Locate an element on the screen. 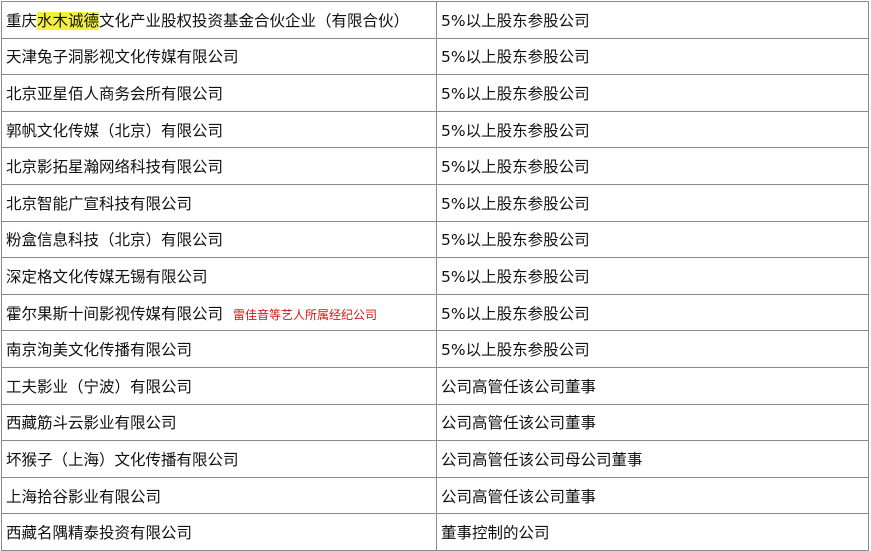 The image size is (871, 551). company-name-cell: 北京亚星佰人商务会所有限公司 is located at coordinates (219, 93).